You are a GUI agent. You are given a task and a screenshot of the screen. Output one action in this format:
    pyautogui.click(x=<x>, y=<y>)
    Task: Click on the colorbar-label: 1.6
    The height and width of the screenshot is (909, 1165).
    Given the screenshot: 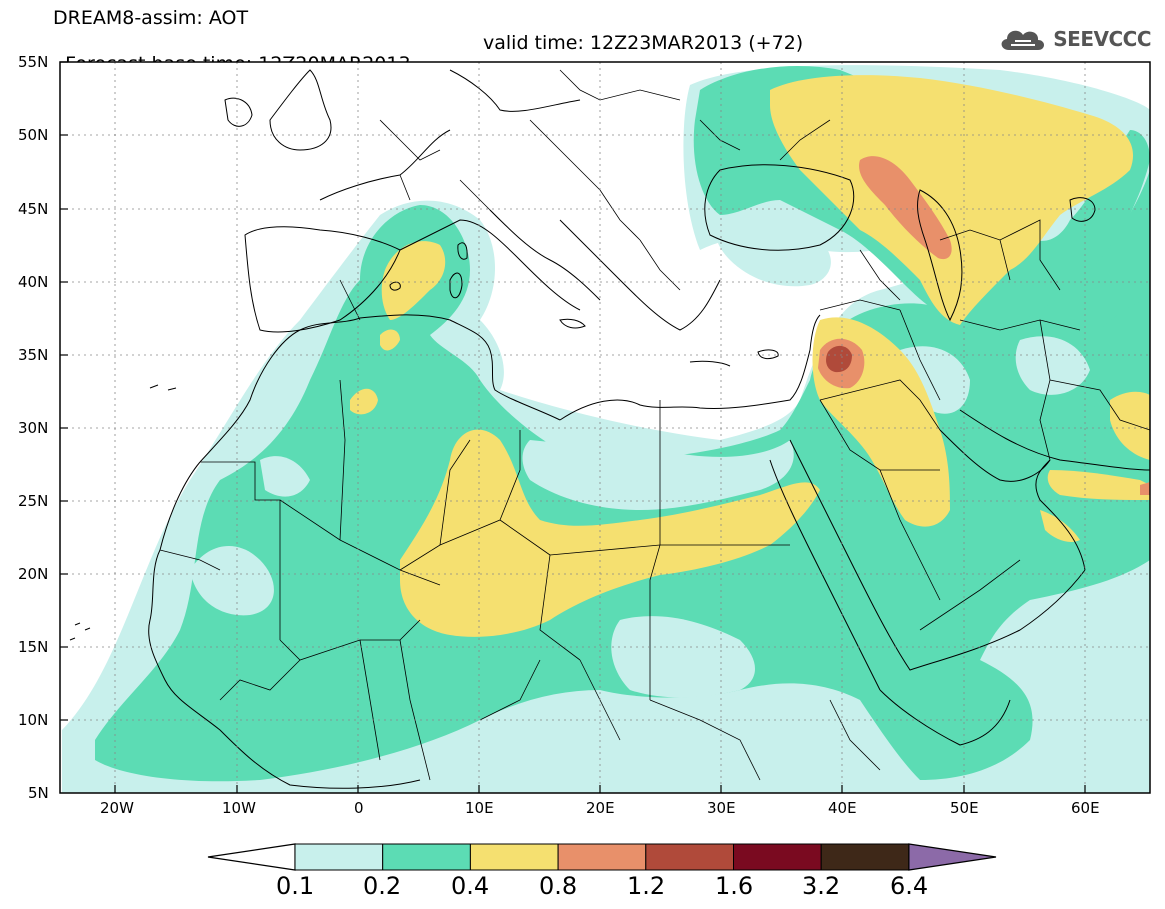 What is the action you would take?
    pyautogui.click(x=734, y=886)
    